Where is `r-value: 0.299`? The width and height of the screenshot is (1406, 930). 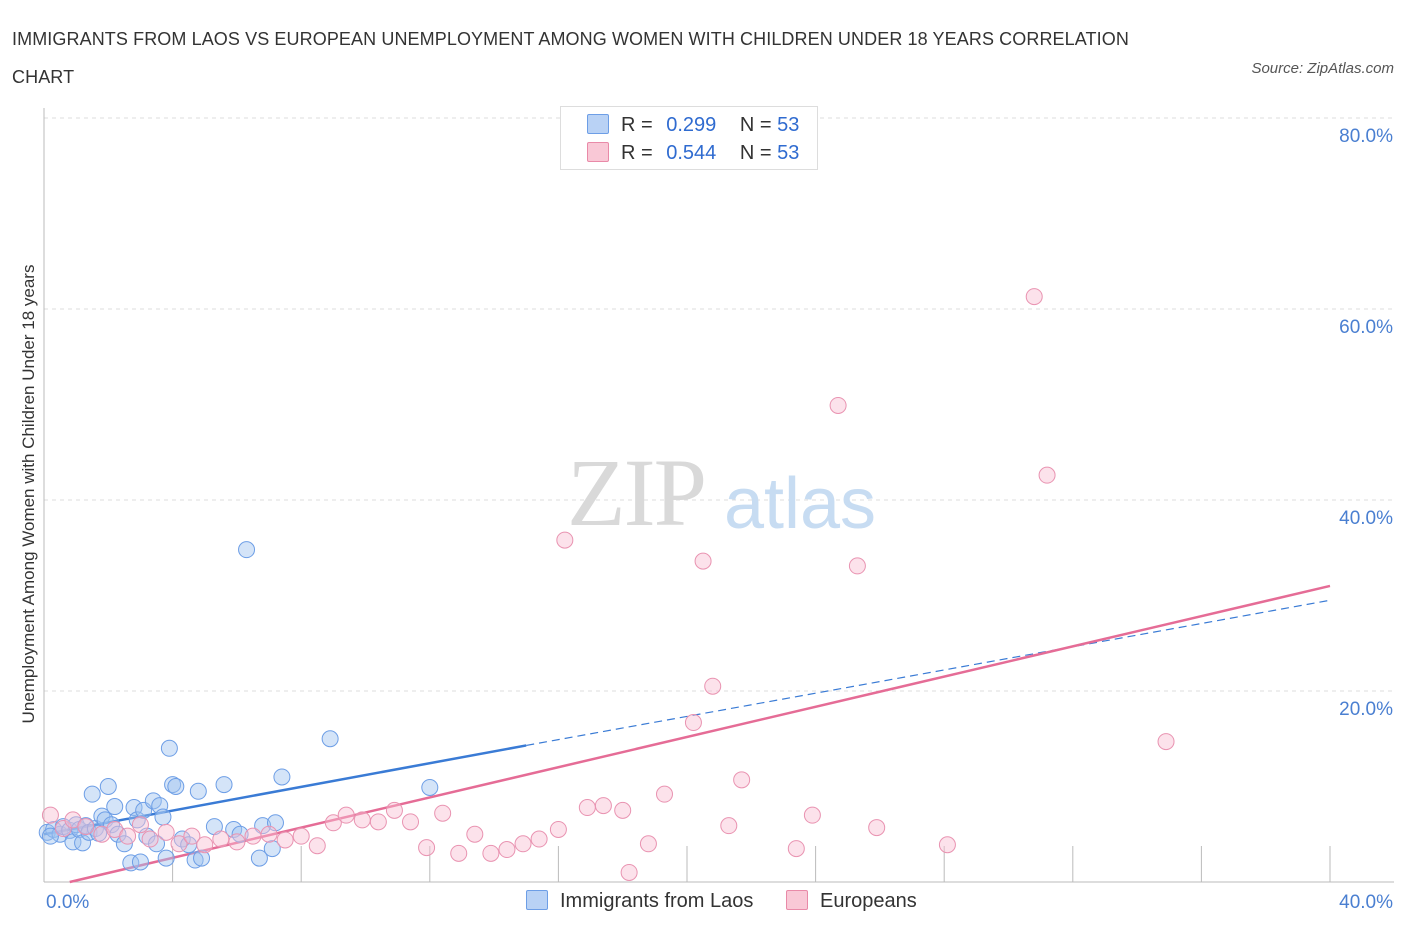
r-value: 0.299 is located at coordinates (691, 125).